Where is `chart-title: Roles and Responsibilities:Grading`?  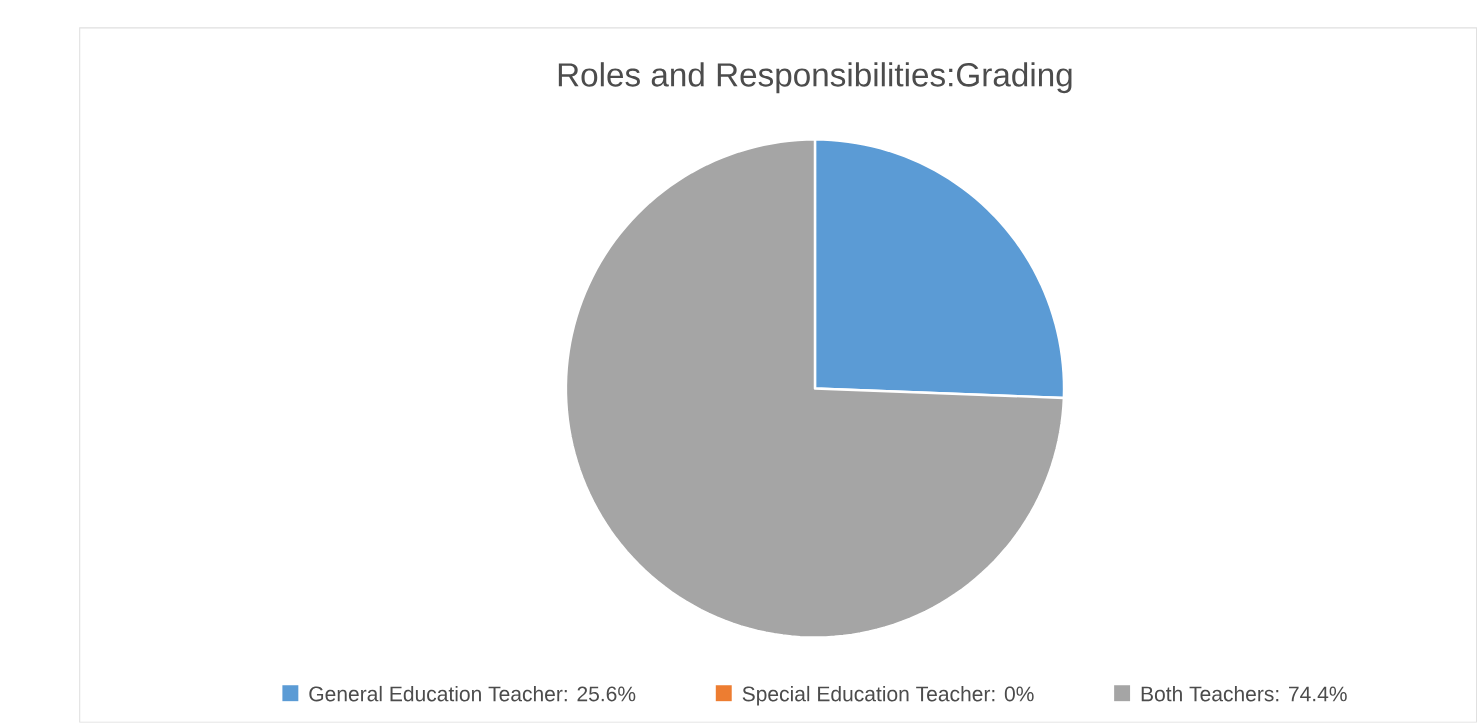 chart-title: Roles and Responsibilities:Grading is located at coordinates (815, 78).